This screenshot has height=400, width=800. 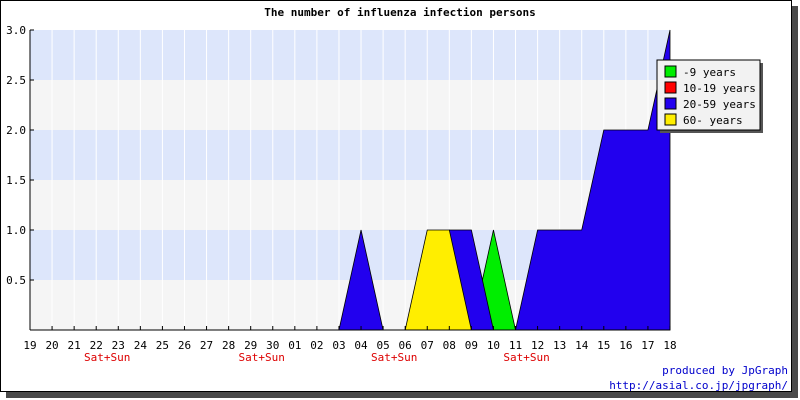 What do you see at coordinates (16, 30) in the screenshot?
I see `y-tick-label: 3.0` at bounding box center [16, 30].